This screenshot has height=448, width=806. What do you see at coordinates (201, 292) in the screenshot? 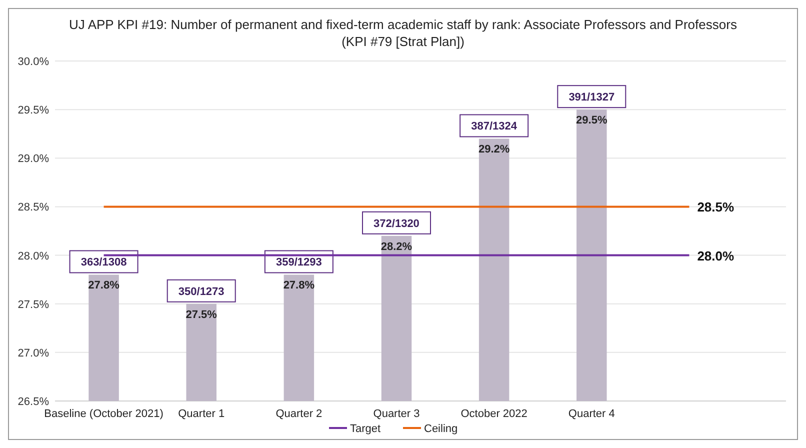
I see `annotation: 350/1273` at bounding box center [201, 292].